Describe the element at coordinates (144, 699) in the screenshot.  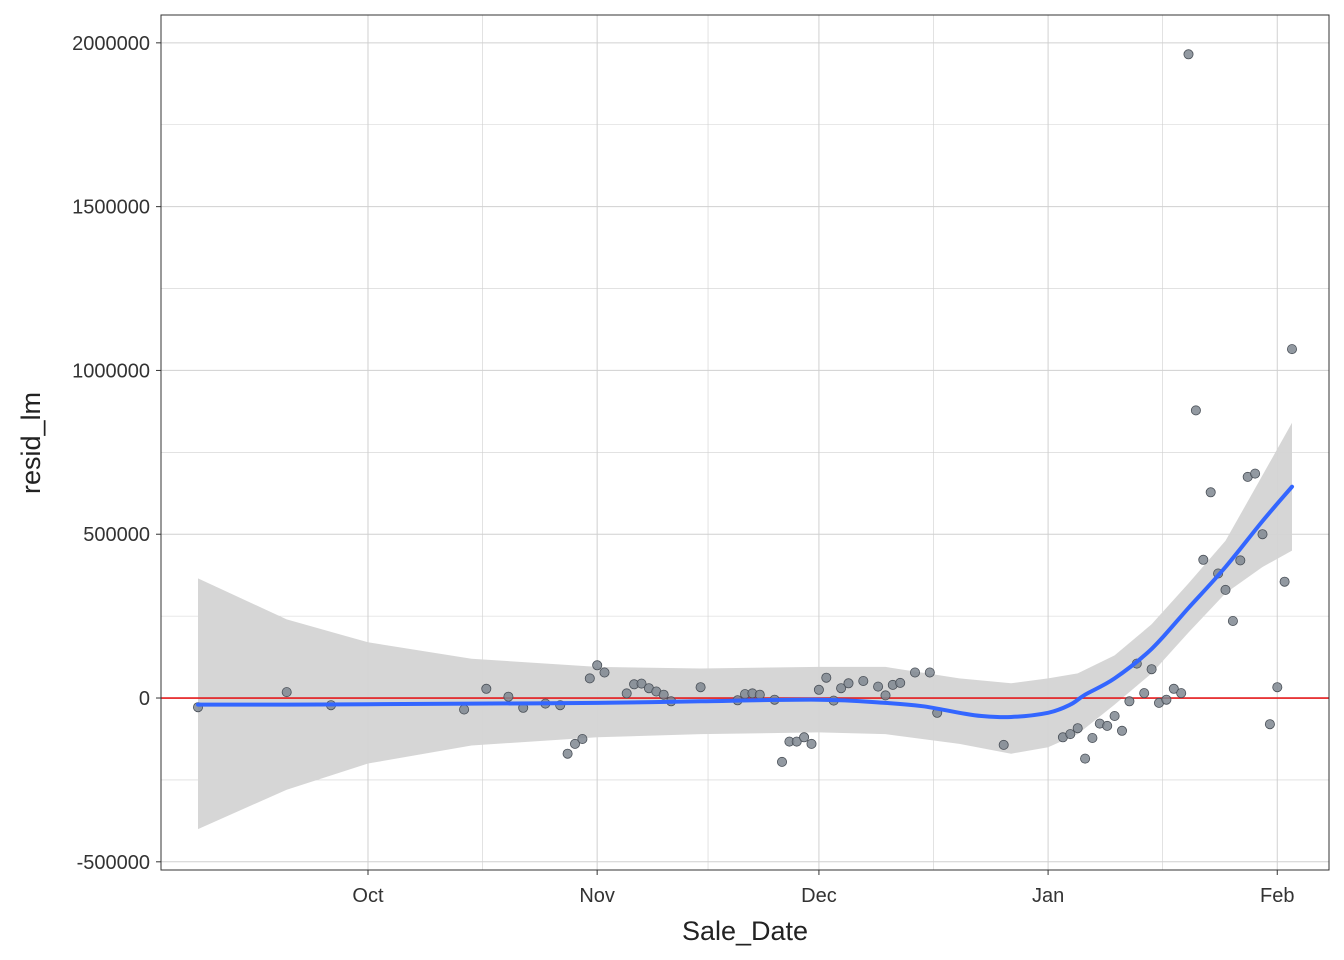
I see `y-tick-label: 0` at that location.